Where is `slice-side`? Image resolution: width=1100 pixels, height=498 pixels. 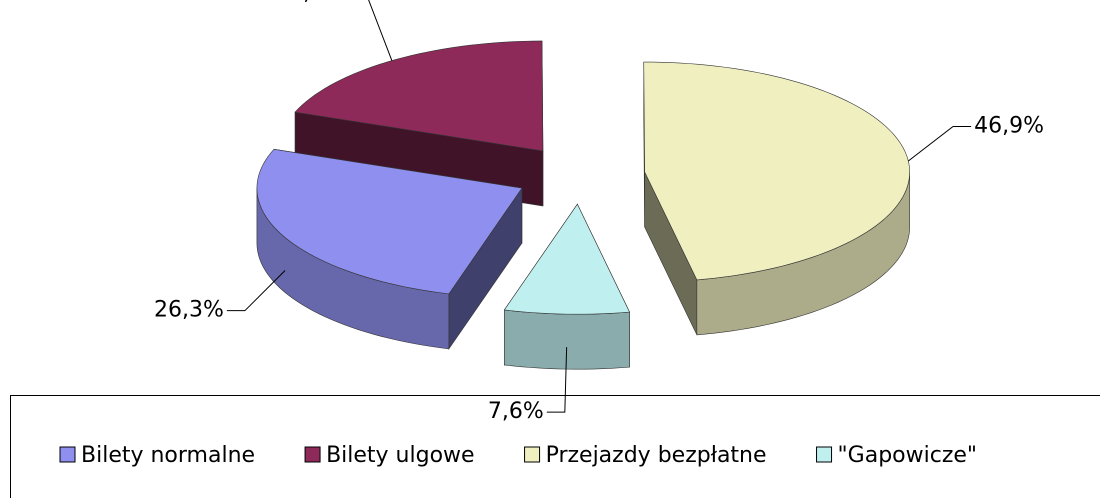
slice-side is located at coordinates (567, 339).